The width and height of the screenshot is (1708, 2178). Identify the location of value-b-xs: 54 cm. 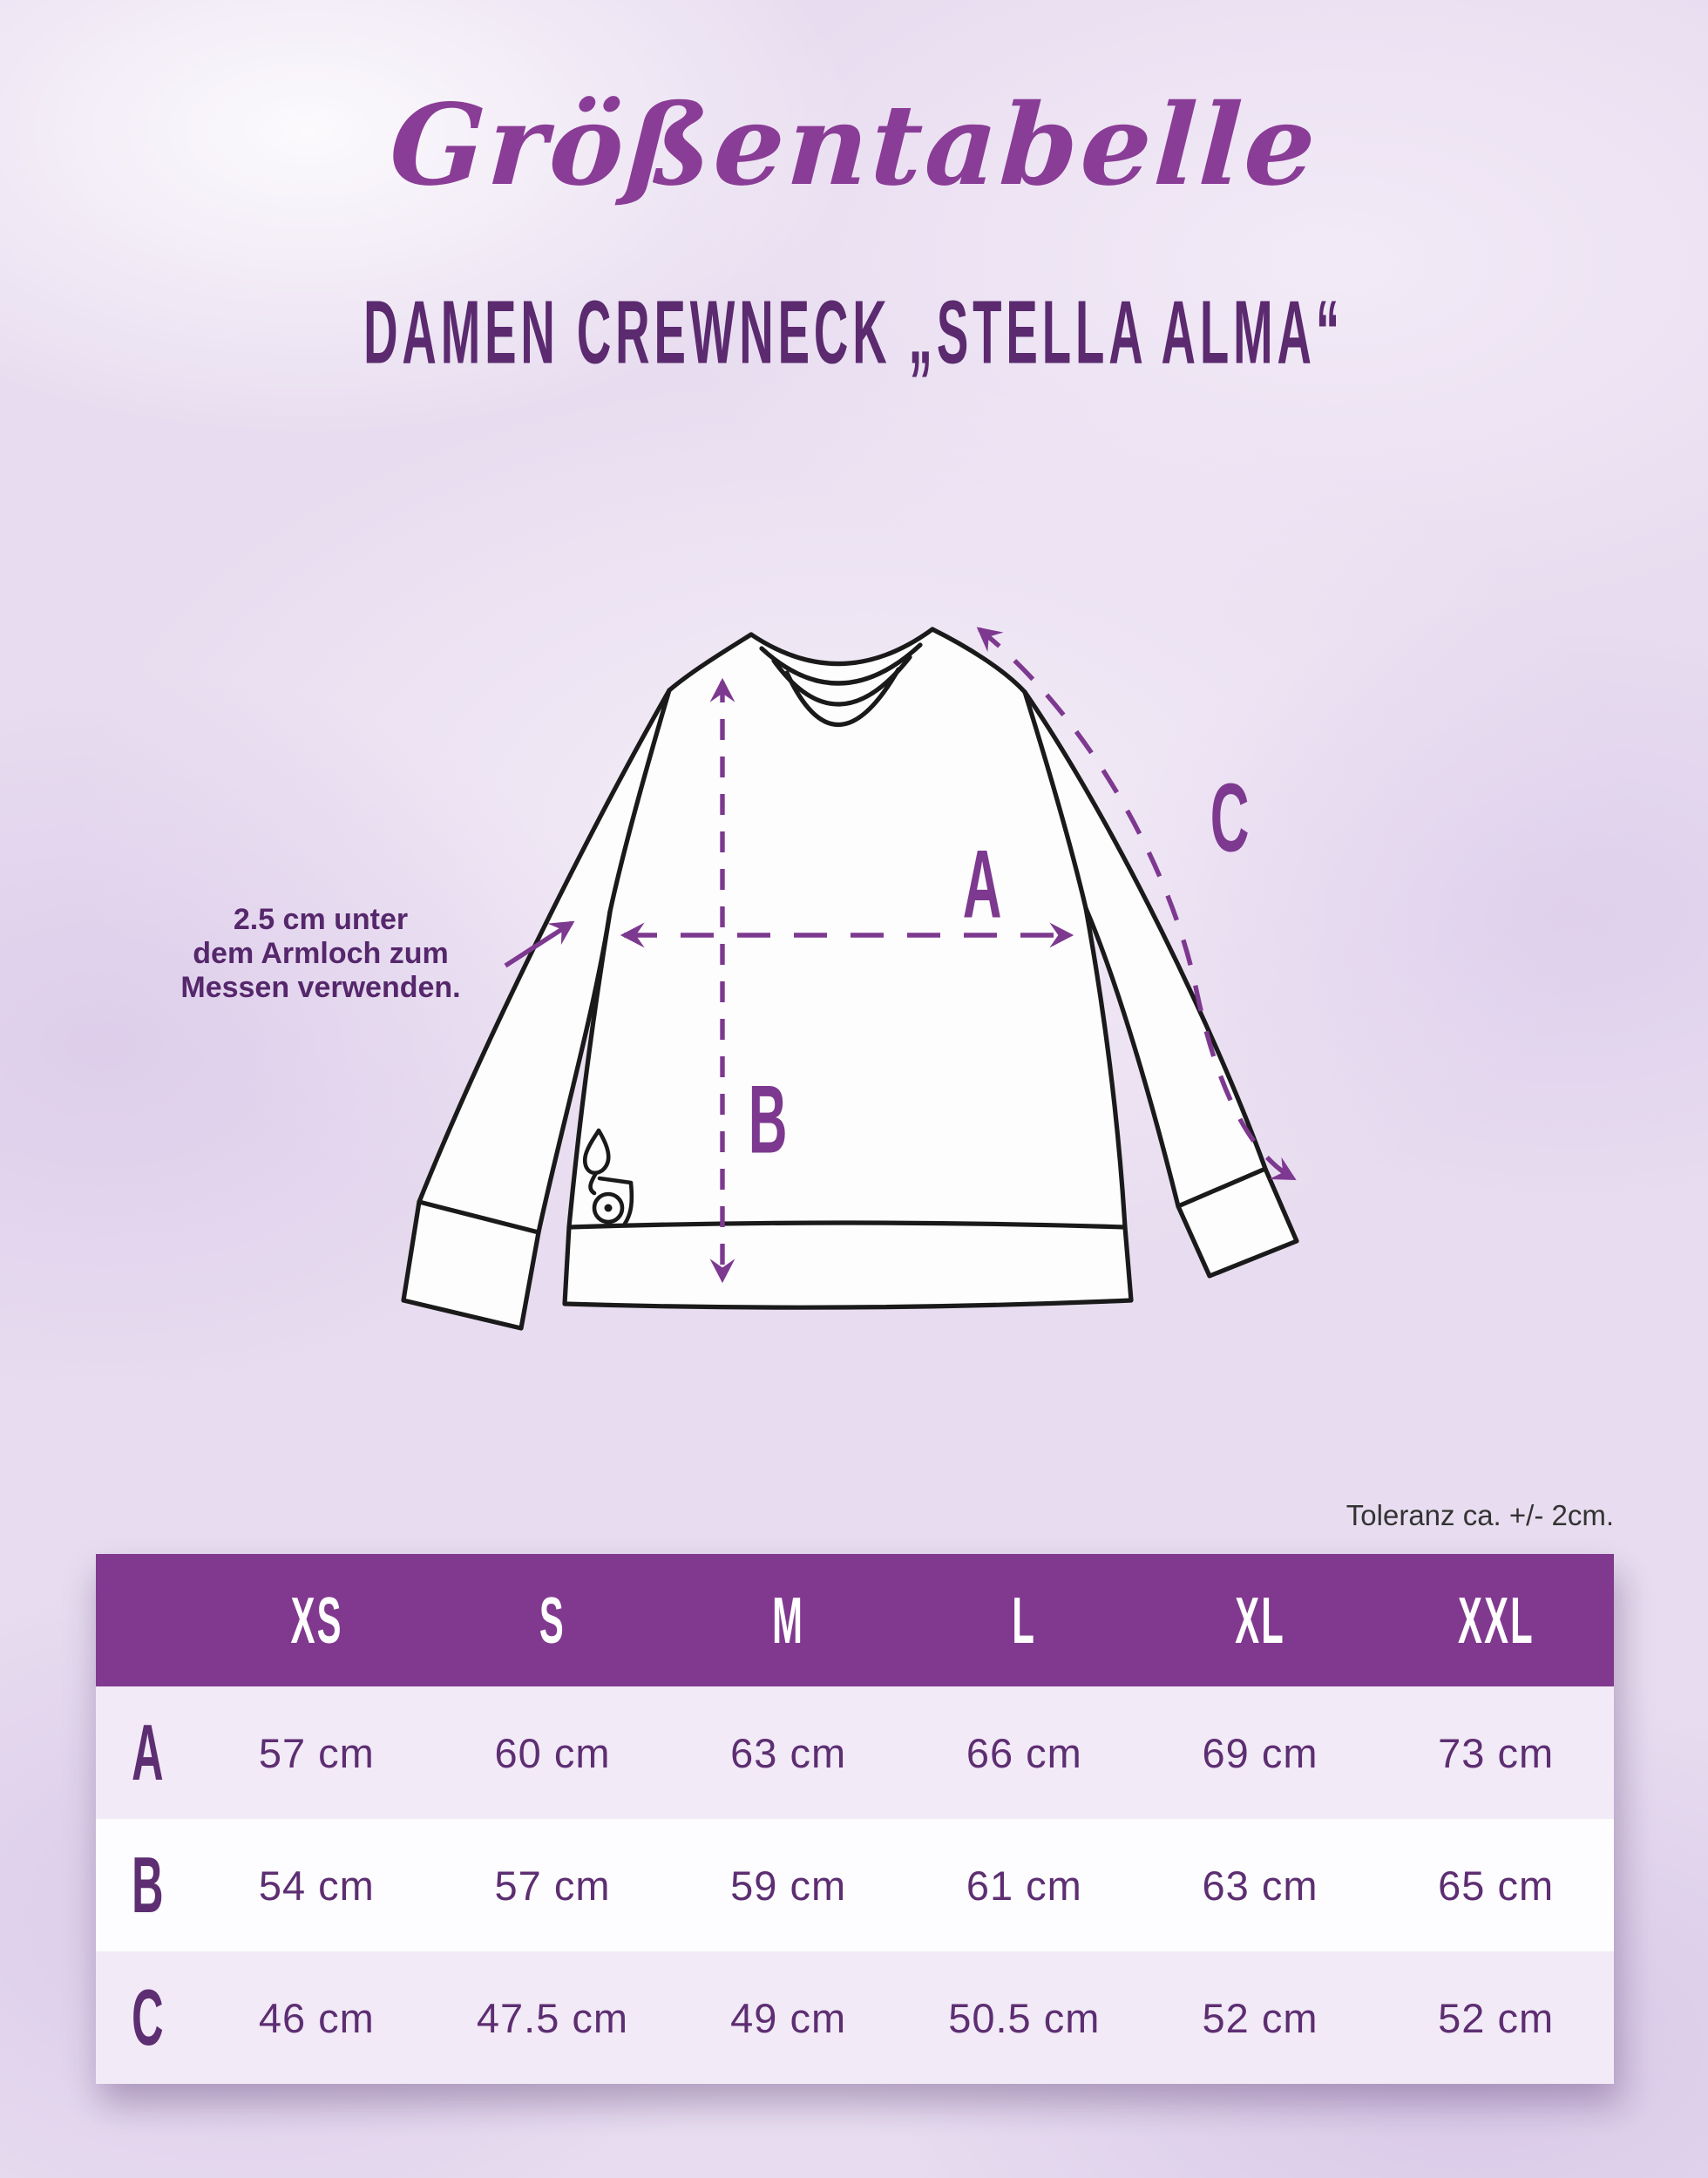
(316, 1885).